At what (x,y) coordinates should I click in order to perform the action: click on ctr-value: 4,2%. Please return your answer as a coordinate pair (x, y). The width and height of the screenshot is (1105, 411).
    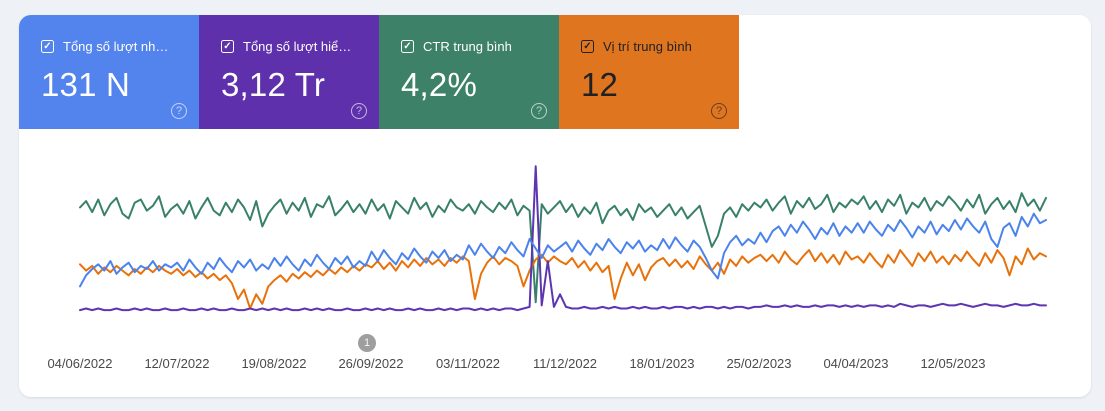
    Looking at the image, I should click on (439, 84).